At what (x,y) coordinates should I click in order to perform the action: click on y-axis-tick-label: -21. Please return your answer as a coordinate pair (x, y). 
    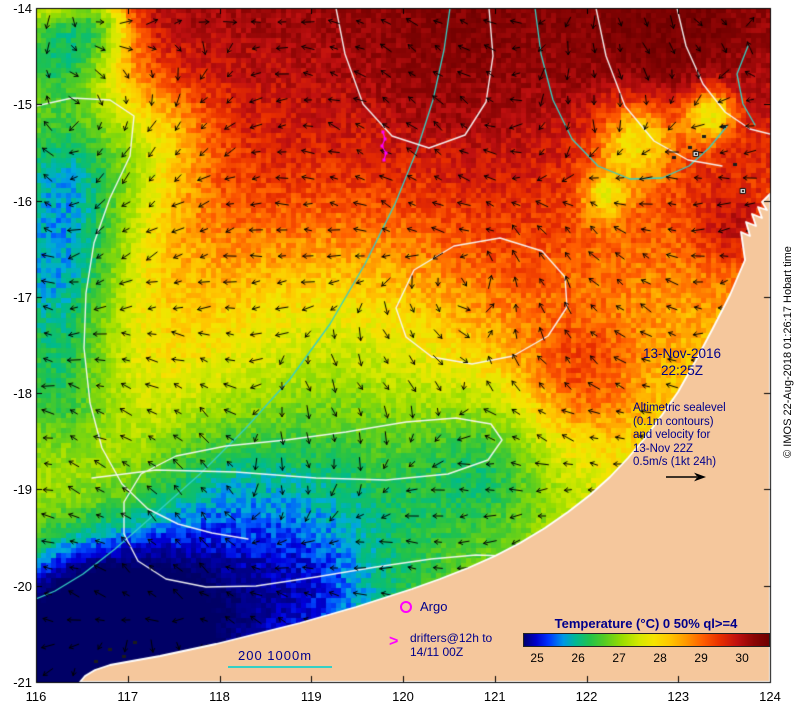
    Looking at the image, I should click on (22, 682).